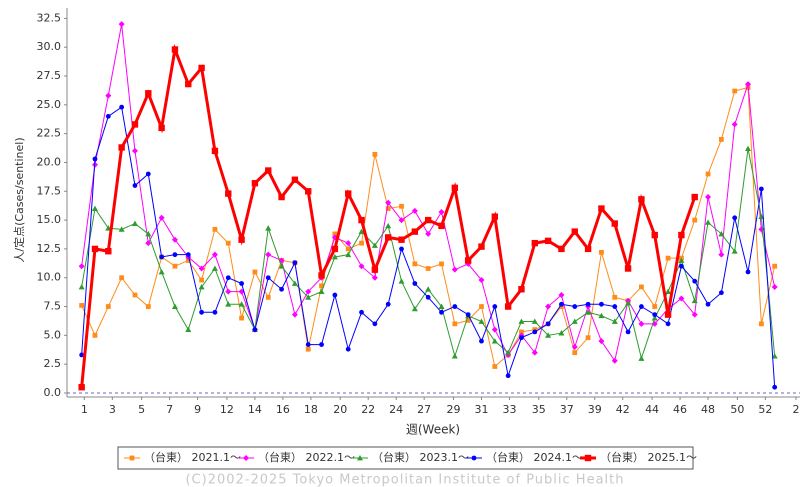 The width and height of the screenshot is (805, 487). Describe the element at coordinates (49, 46) in the screenshot. I see `y-tick-label: 30.0` at that location.